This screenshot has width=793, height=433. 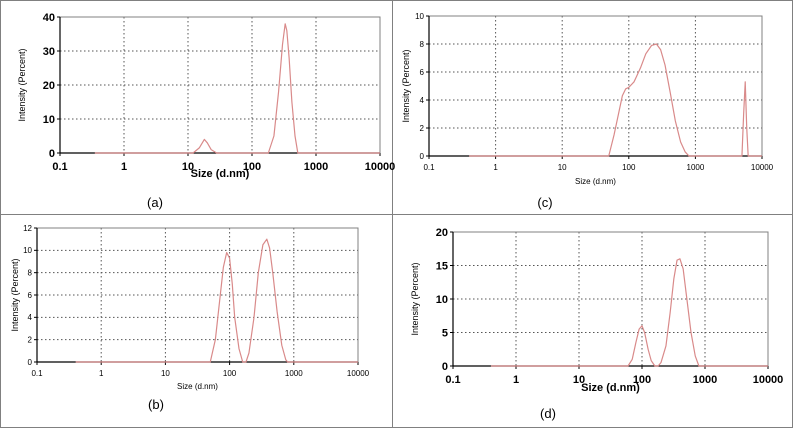 I want to click on y-tick-label: 40, so click(x=49, y=18).